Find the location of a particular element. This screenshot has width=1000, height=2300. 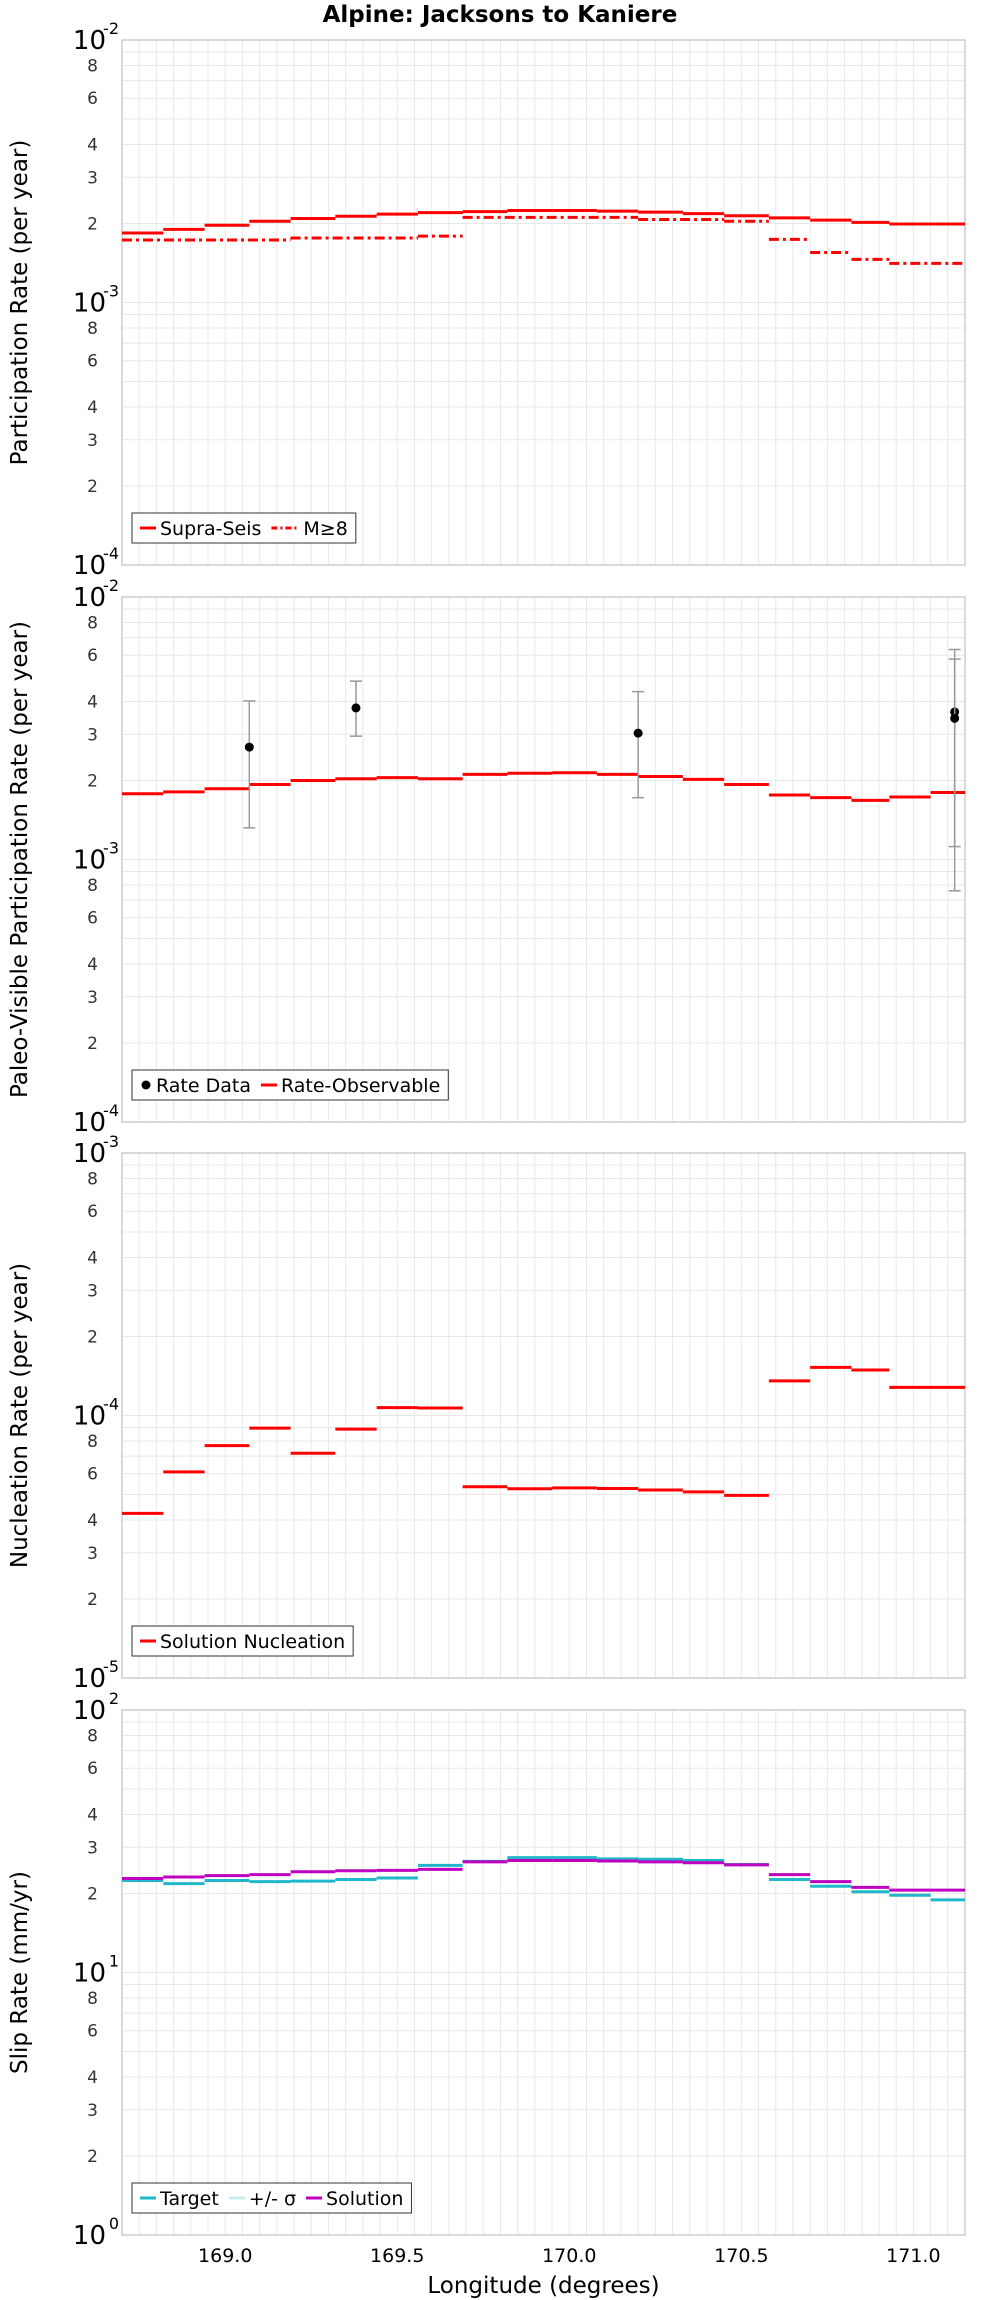

series-rate-observable is located at coordinates (543, 786).